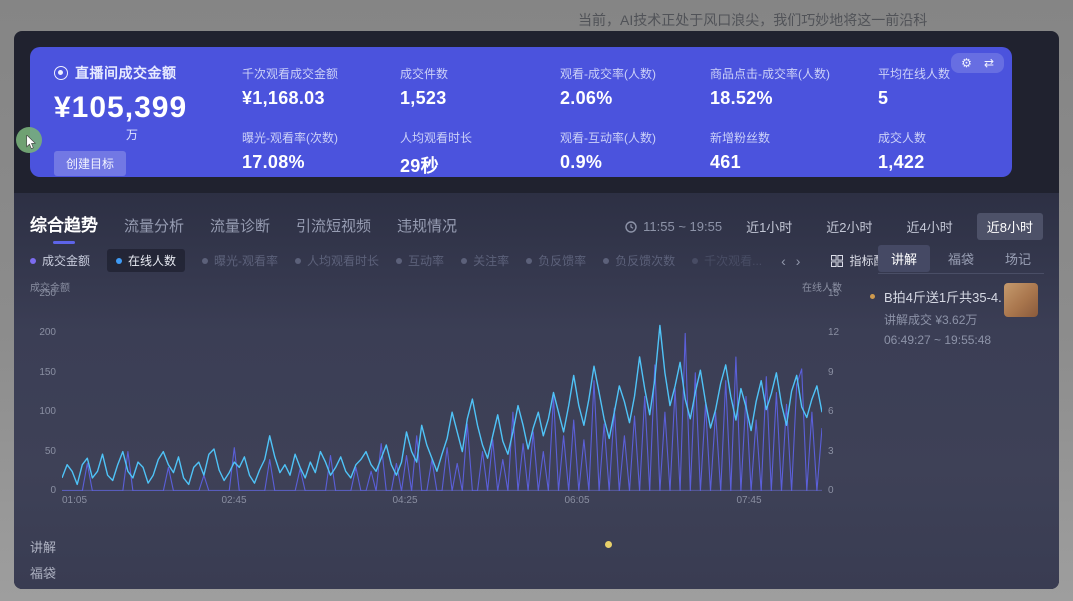 The image size is (1073, 601). What do you see at coordinates (872, 296) in the screenshot?
I see `bullet-dot-icon` at bounding box center [872, 296].